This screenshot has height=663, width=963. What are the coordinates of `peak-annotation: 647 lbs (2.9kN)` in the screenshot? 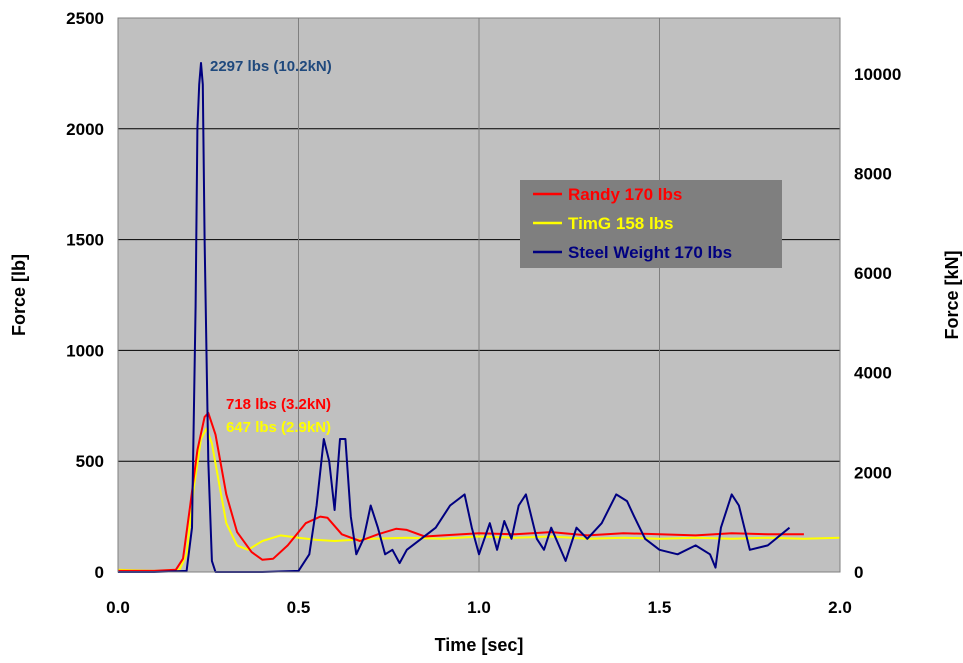 It's located at (278, 427).